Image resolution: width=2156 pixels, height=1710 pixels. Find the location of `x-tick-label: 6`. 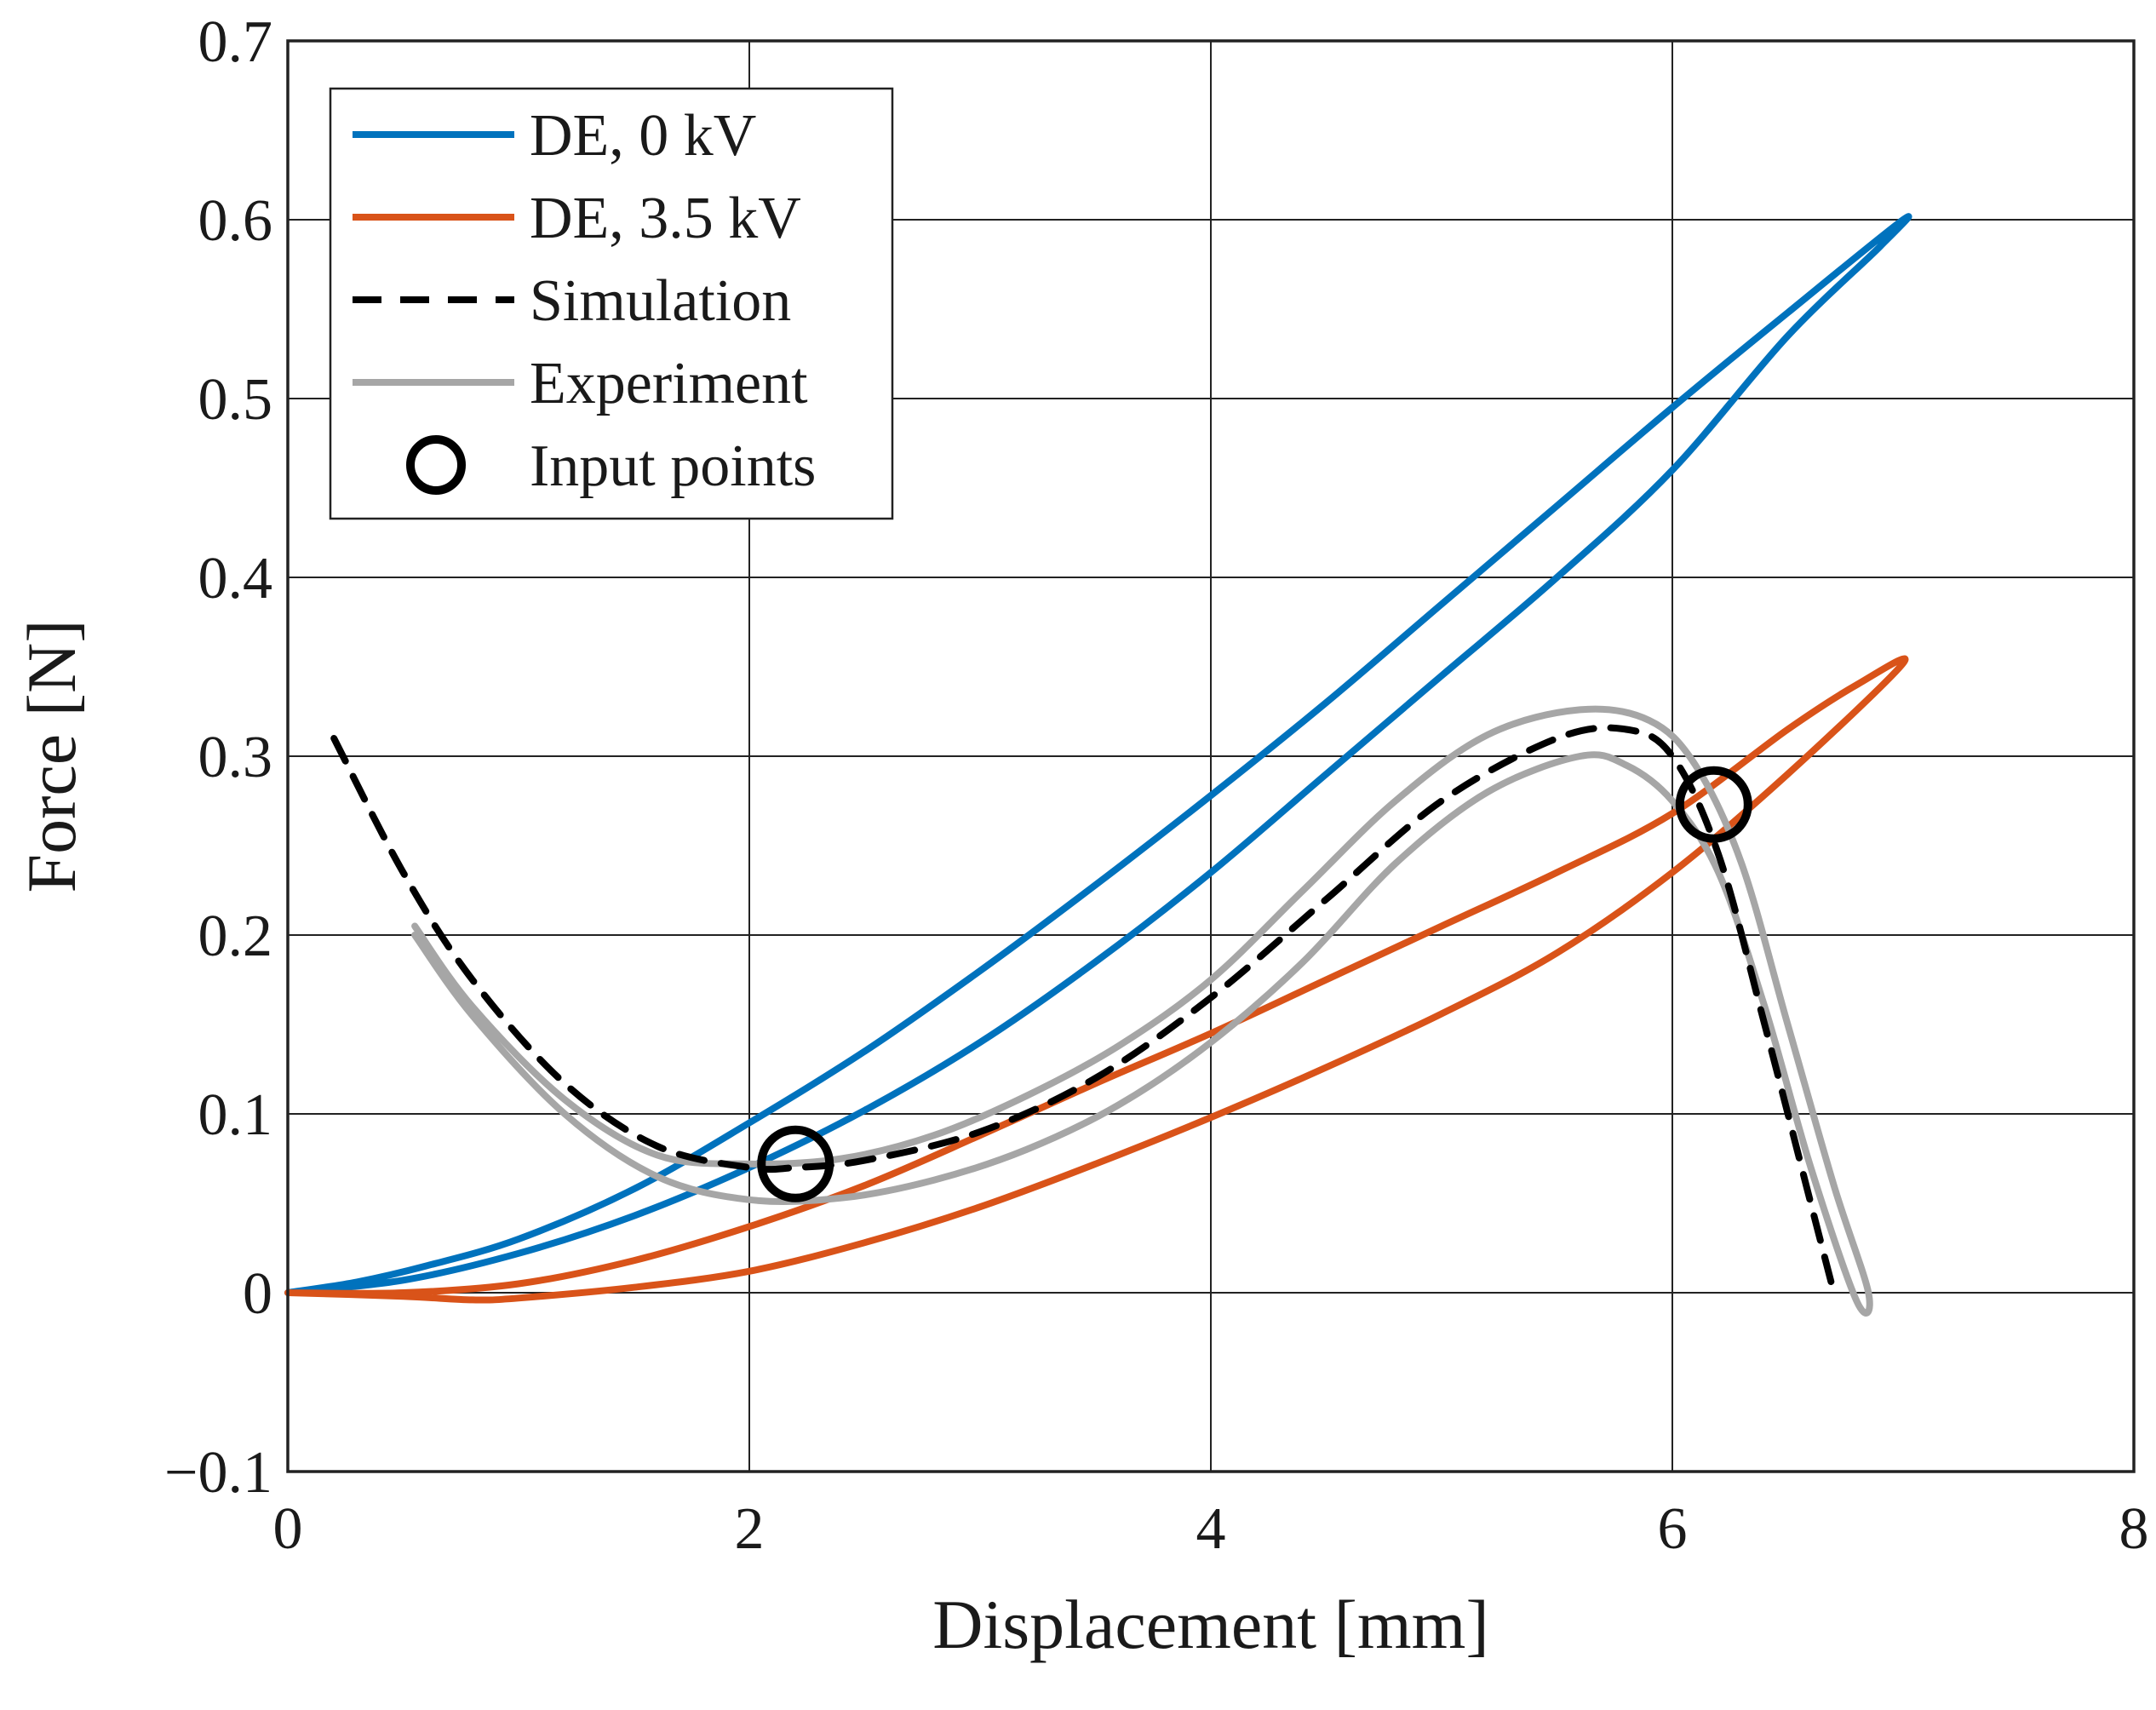

x-tick-label: 6 is located at coordinates (1673, 1529).